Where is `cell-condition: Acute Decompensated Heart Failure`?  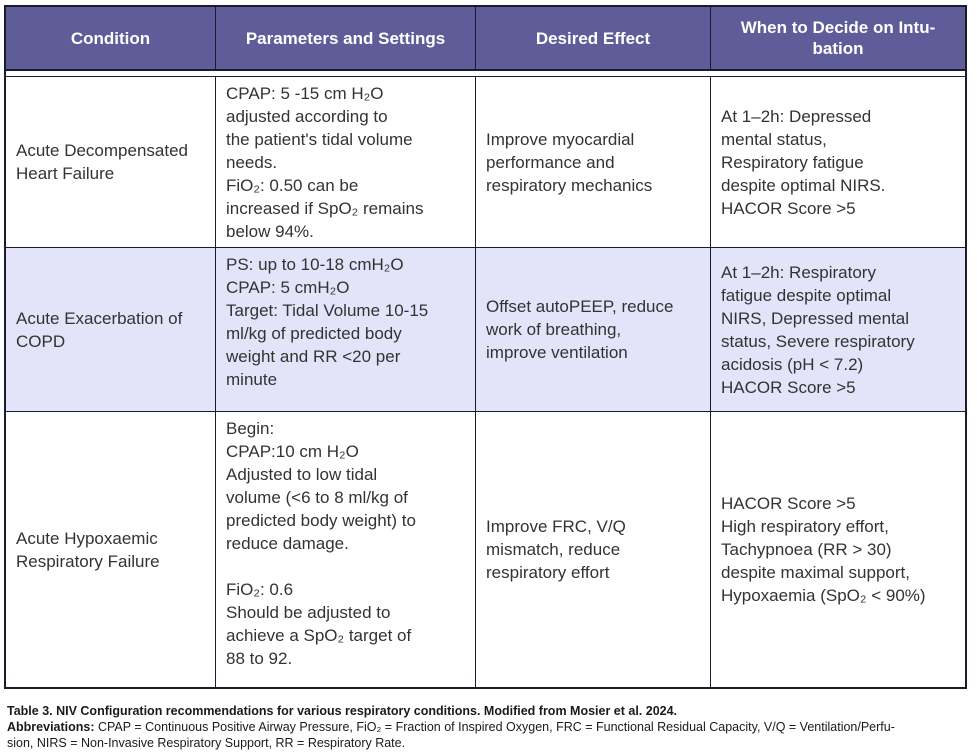 cell-condition: Acute Decompensated Heart Failure is located at coordinates (102, 162).